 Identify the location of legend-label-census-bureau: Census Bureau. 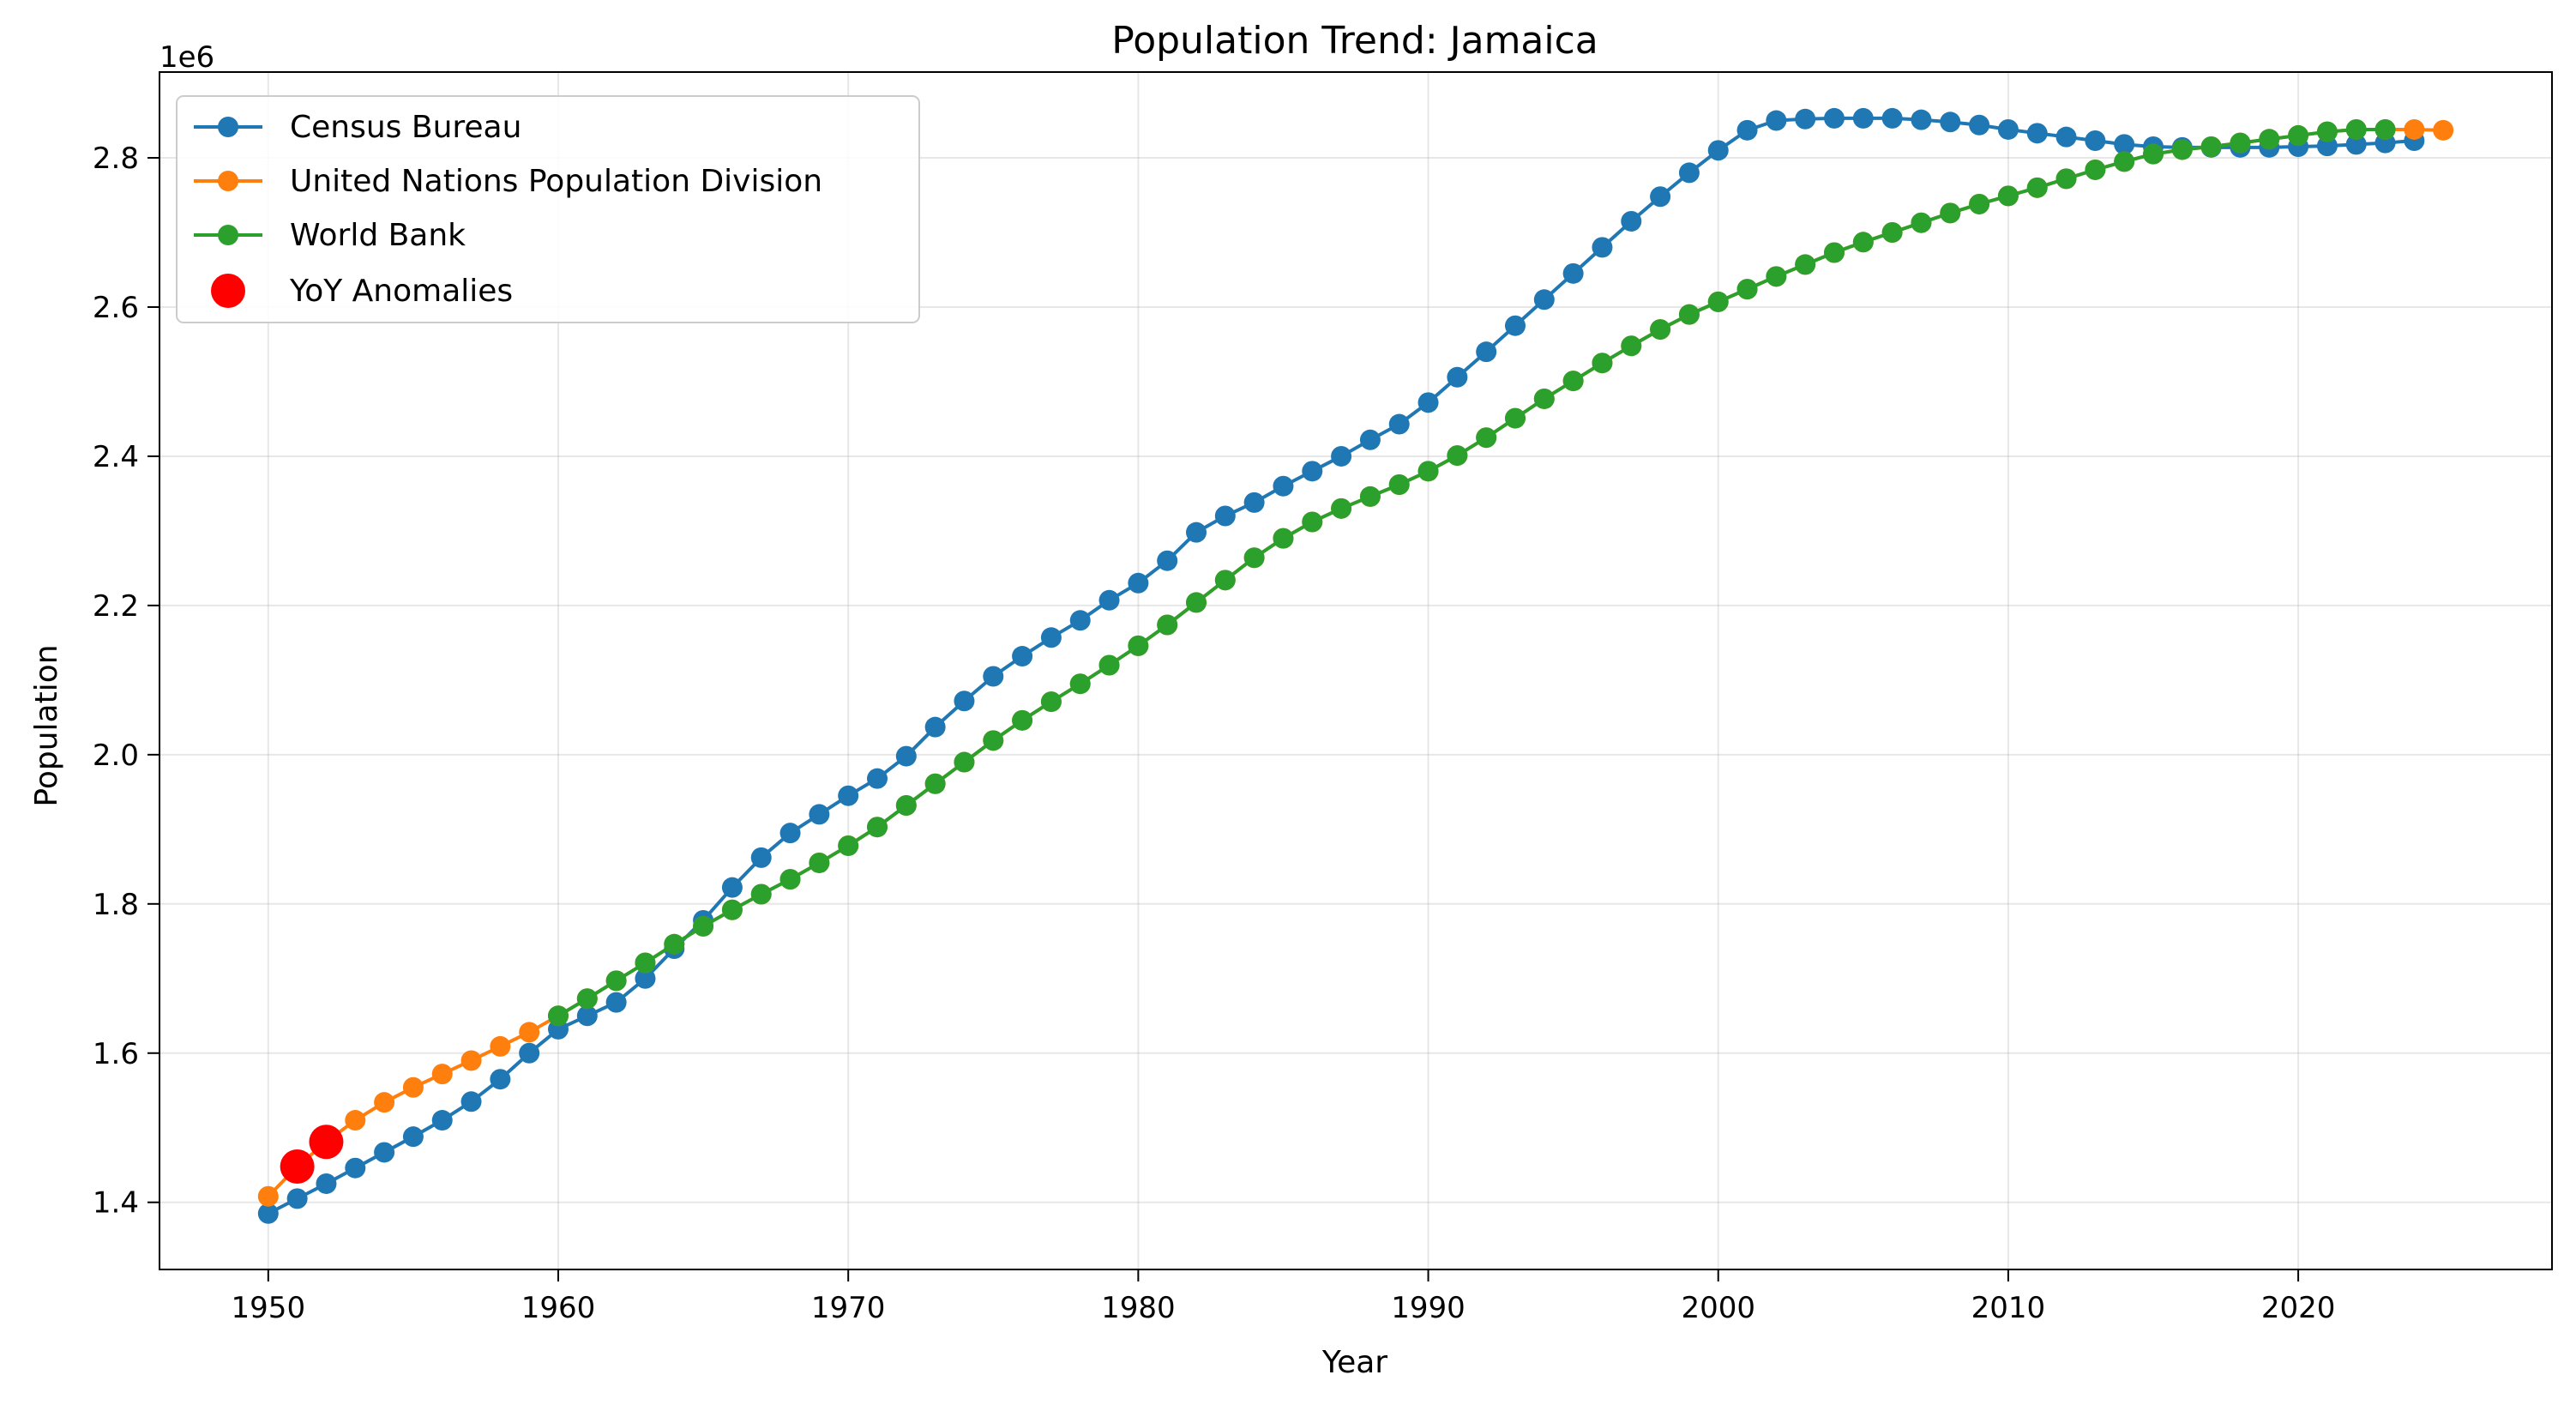
(405, 127).